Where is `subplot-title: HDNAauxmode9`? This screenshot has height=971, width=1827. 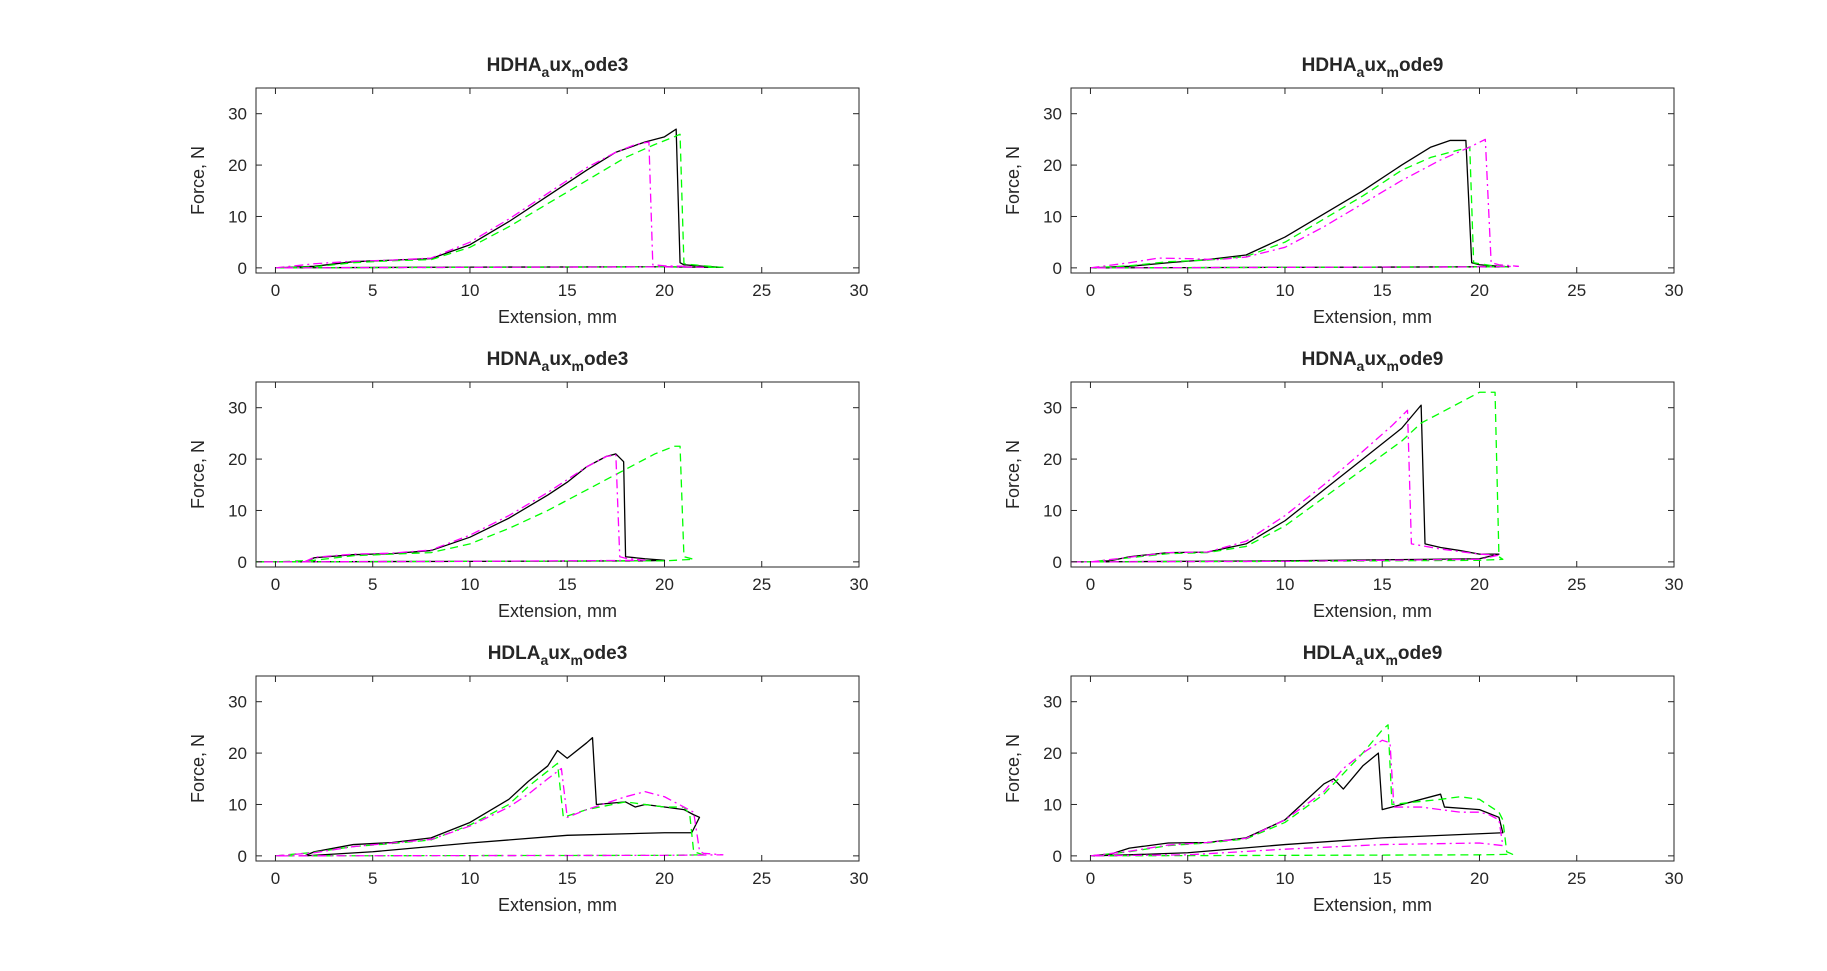 subplot-title: HDNAauxmode9 is located at coordinates (1373, 361).